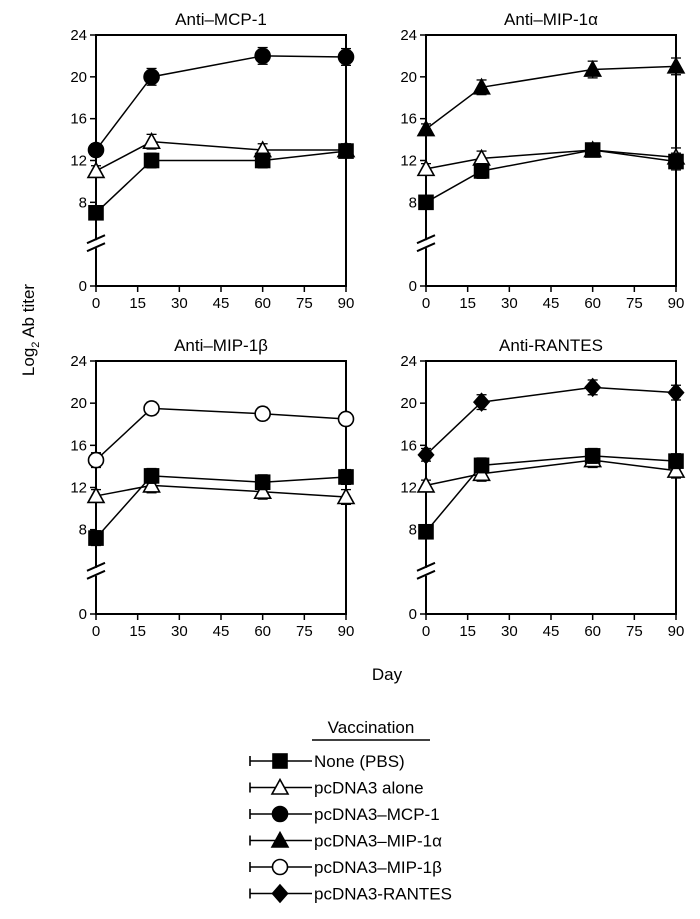 The width and height of the screenshot is (700, 919). I want to click on panel-anti-mip-1: Anti–MIP-1β 0 8 12 16 20 24 0 15 30 45 60 75 90, so click(213, 488).